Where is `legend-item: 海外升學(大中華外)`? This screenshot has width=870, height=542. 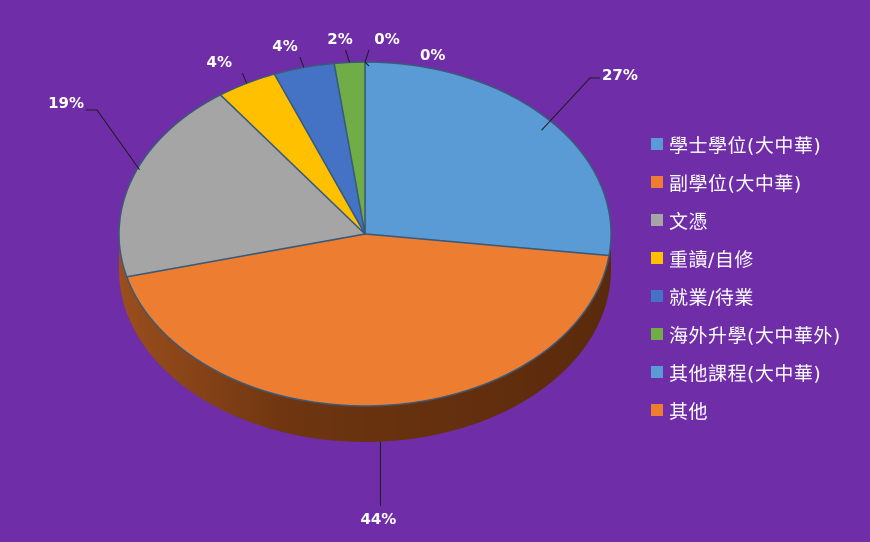
legend-item: 海外升學(大中華外) is located at coordinates (746, 334).